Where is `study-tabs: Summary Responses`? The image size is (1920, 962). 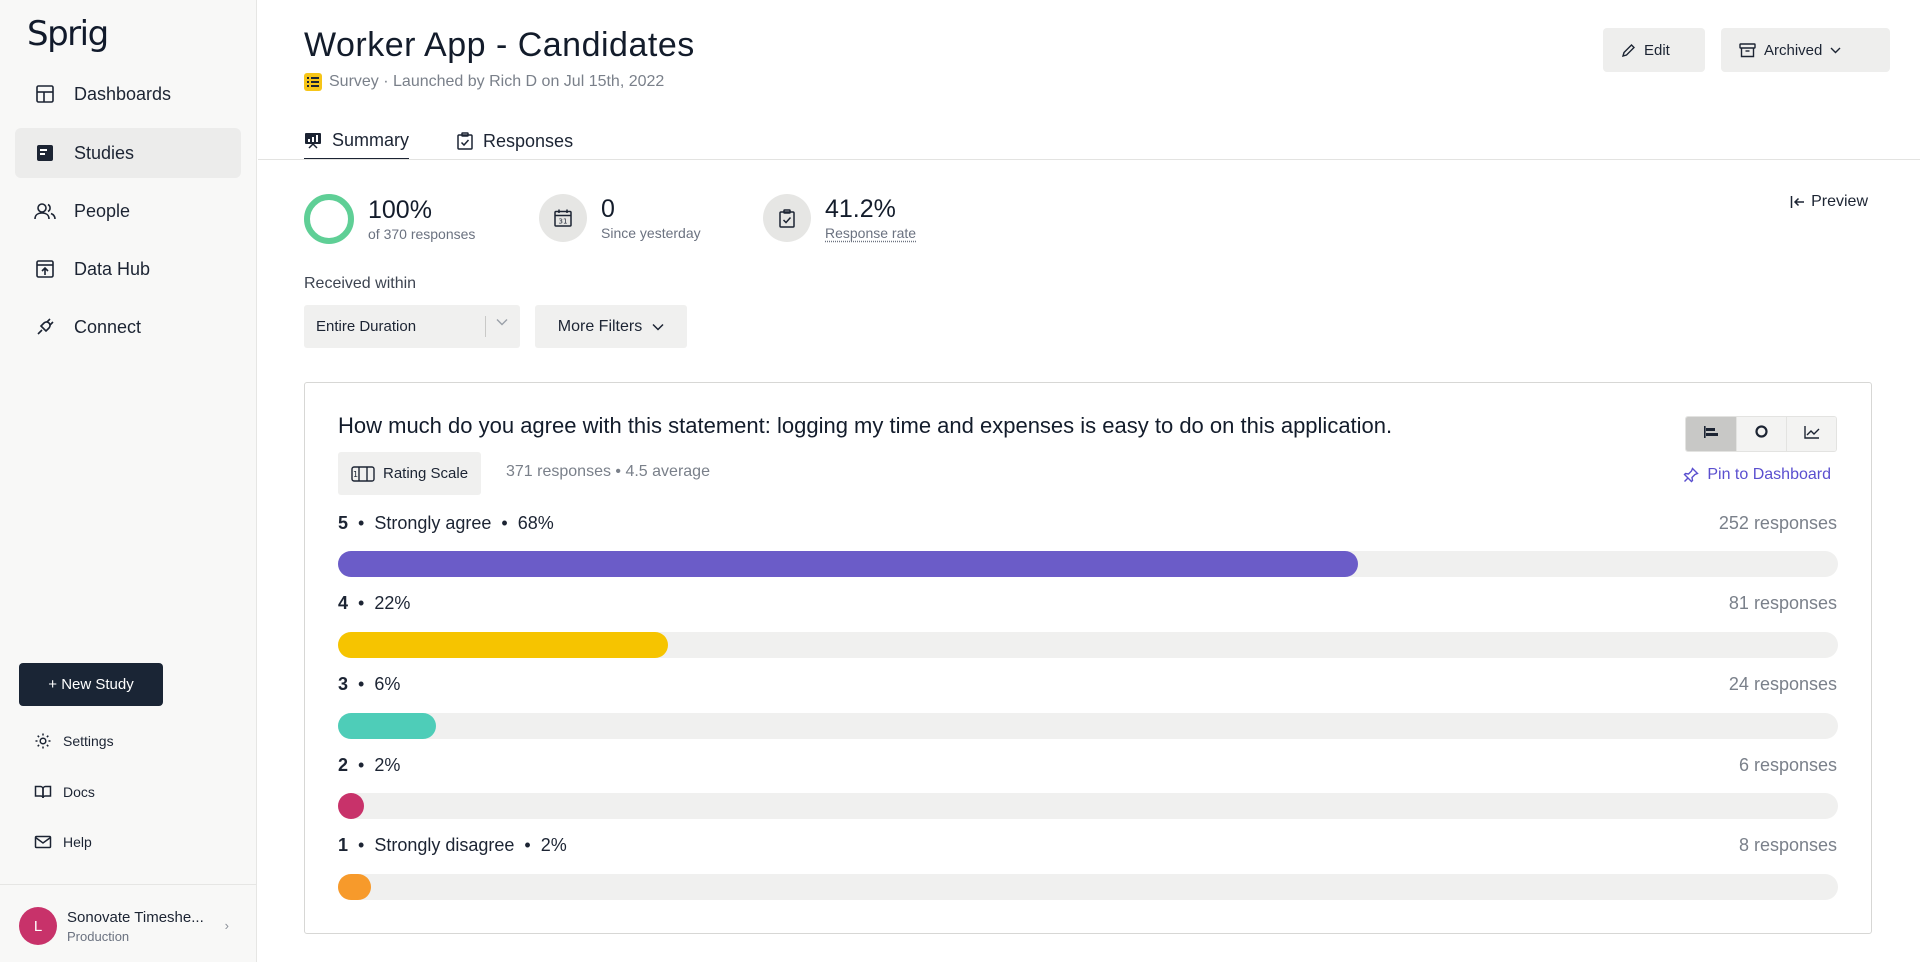 study-tabs: Summary Responses is located at coordinates (462, 141).